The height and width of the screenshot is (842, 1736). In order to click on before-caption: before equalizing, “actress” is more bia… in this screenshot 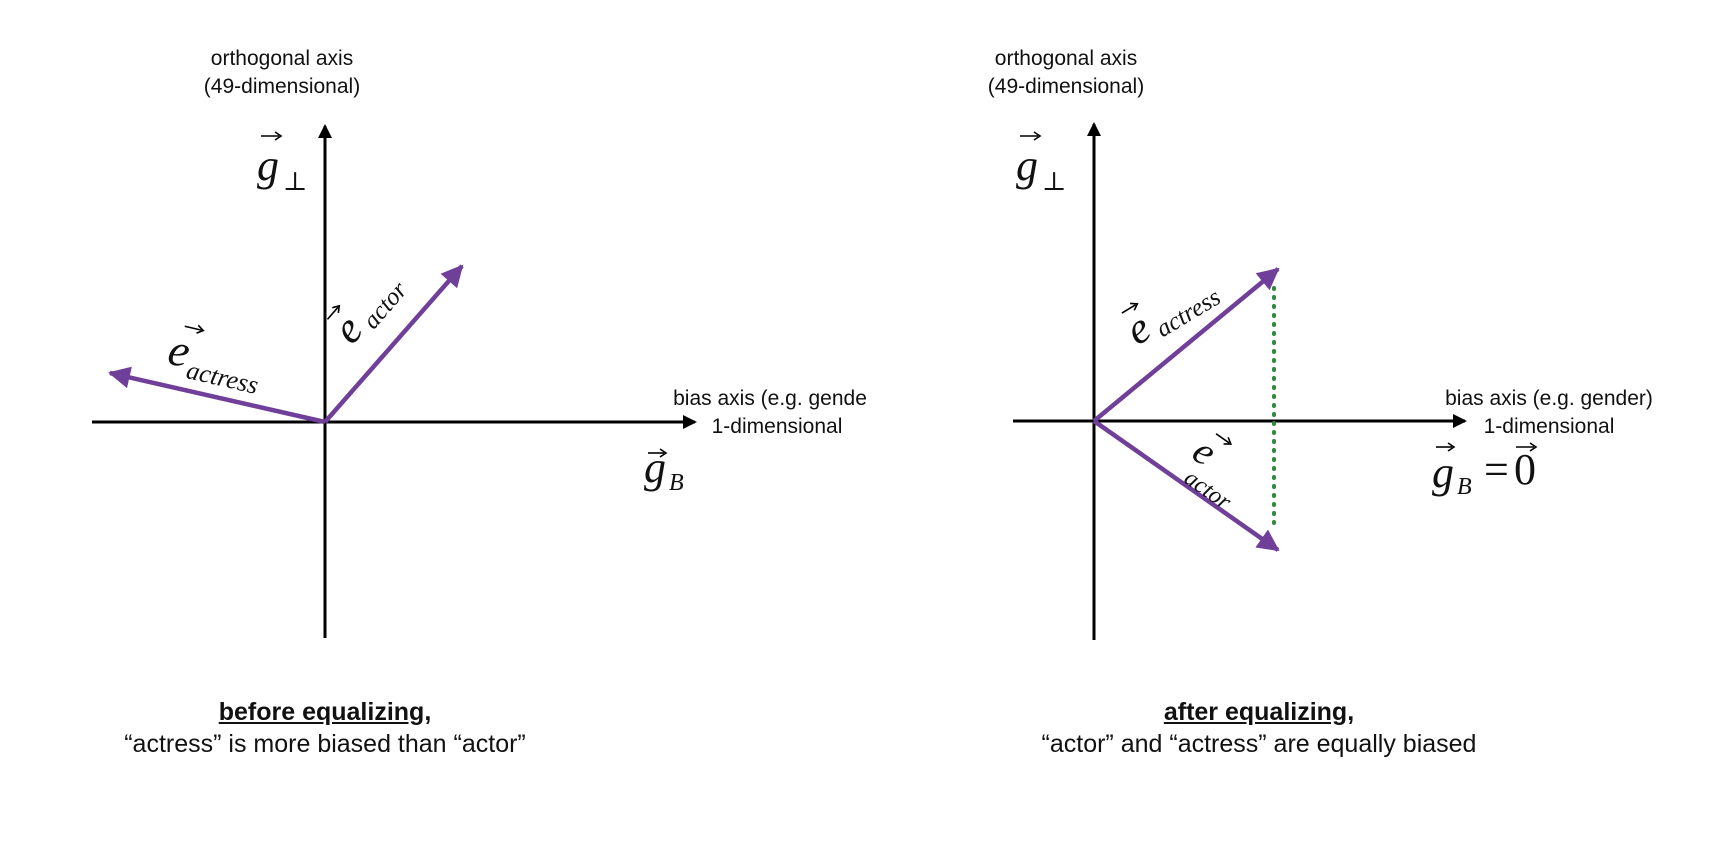, I will do `click(337, 729)`.